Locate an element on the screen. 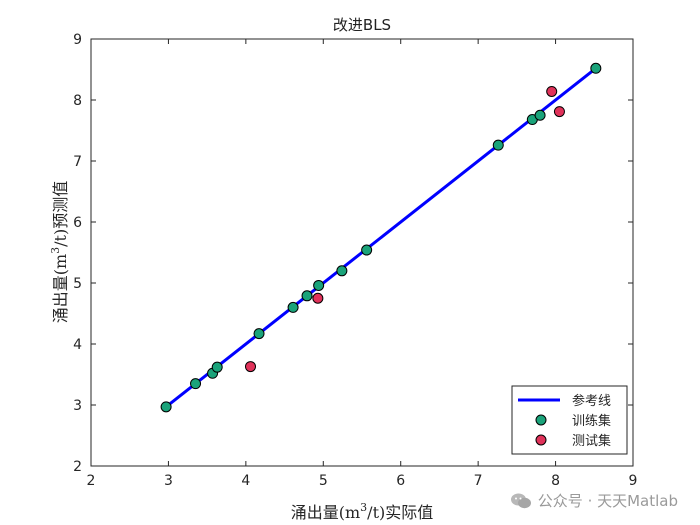 This screenshot has height=525, width=700. wechat-icon is located at coordinates (520, 500).